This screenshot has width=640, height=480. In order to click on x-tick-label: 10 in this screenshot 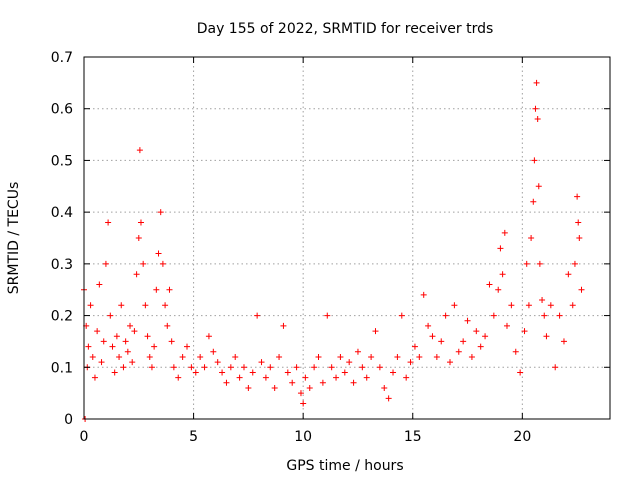, I will do `click(303, 437)`.